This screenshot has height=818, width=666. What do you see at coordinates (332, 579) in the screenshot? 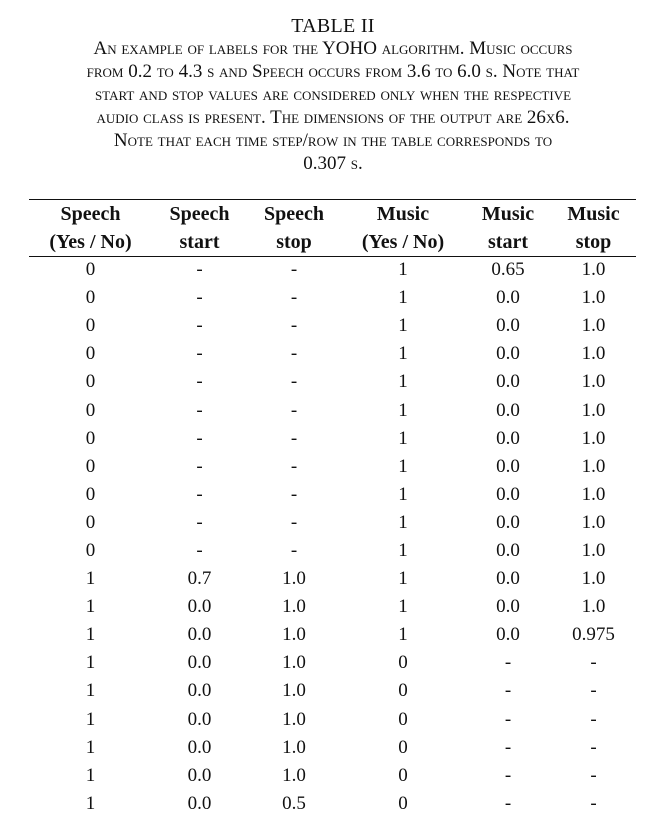
I see `table-row: 1 0.7 1.0 1 0.0 1.0` at bounding box center [332, 579].